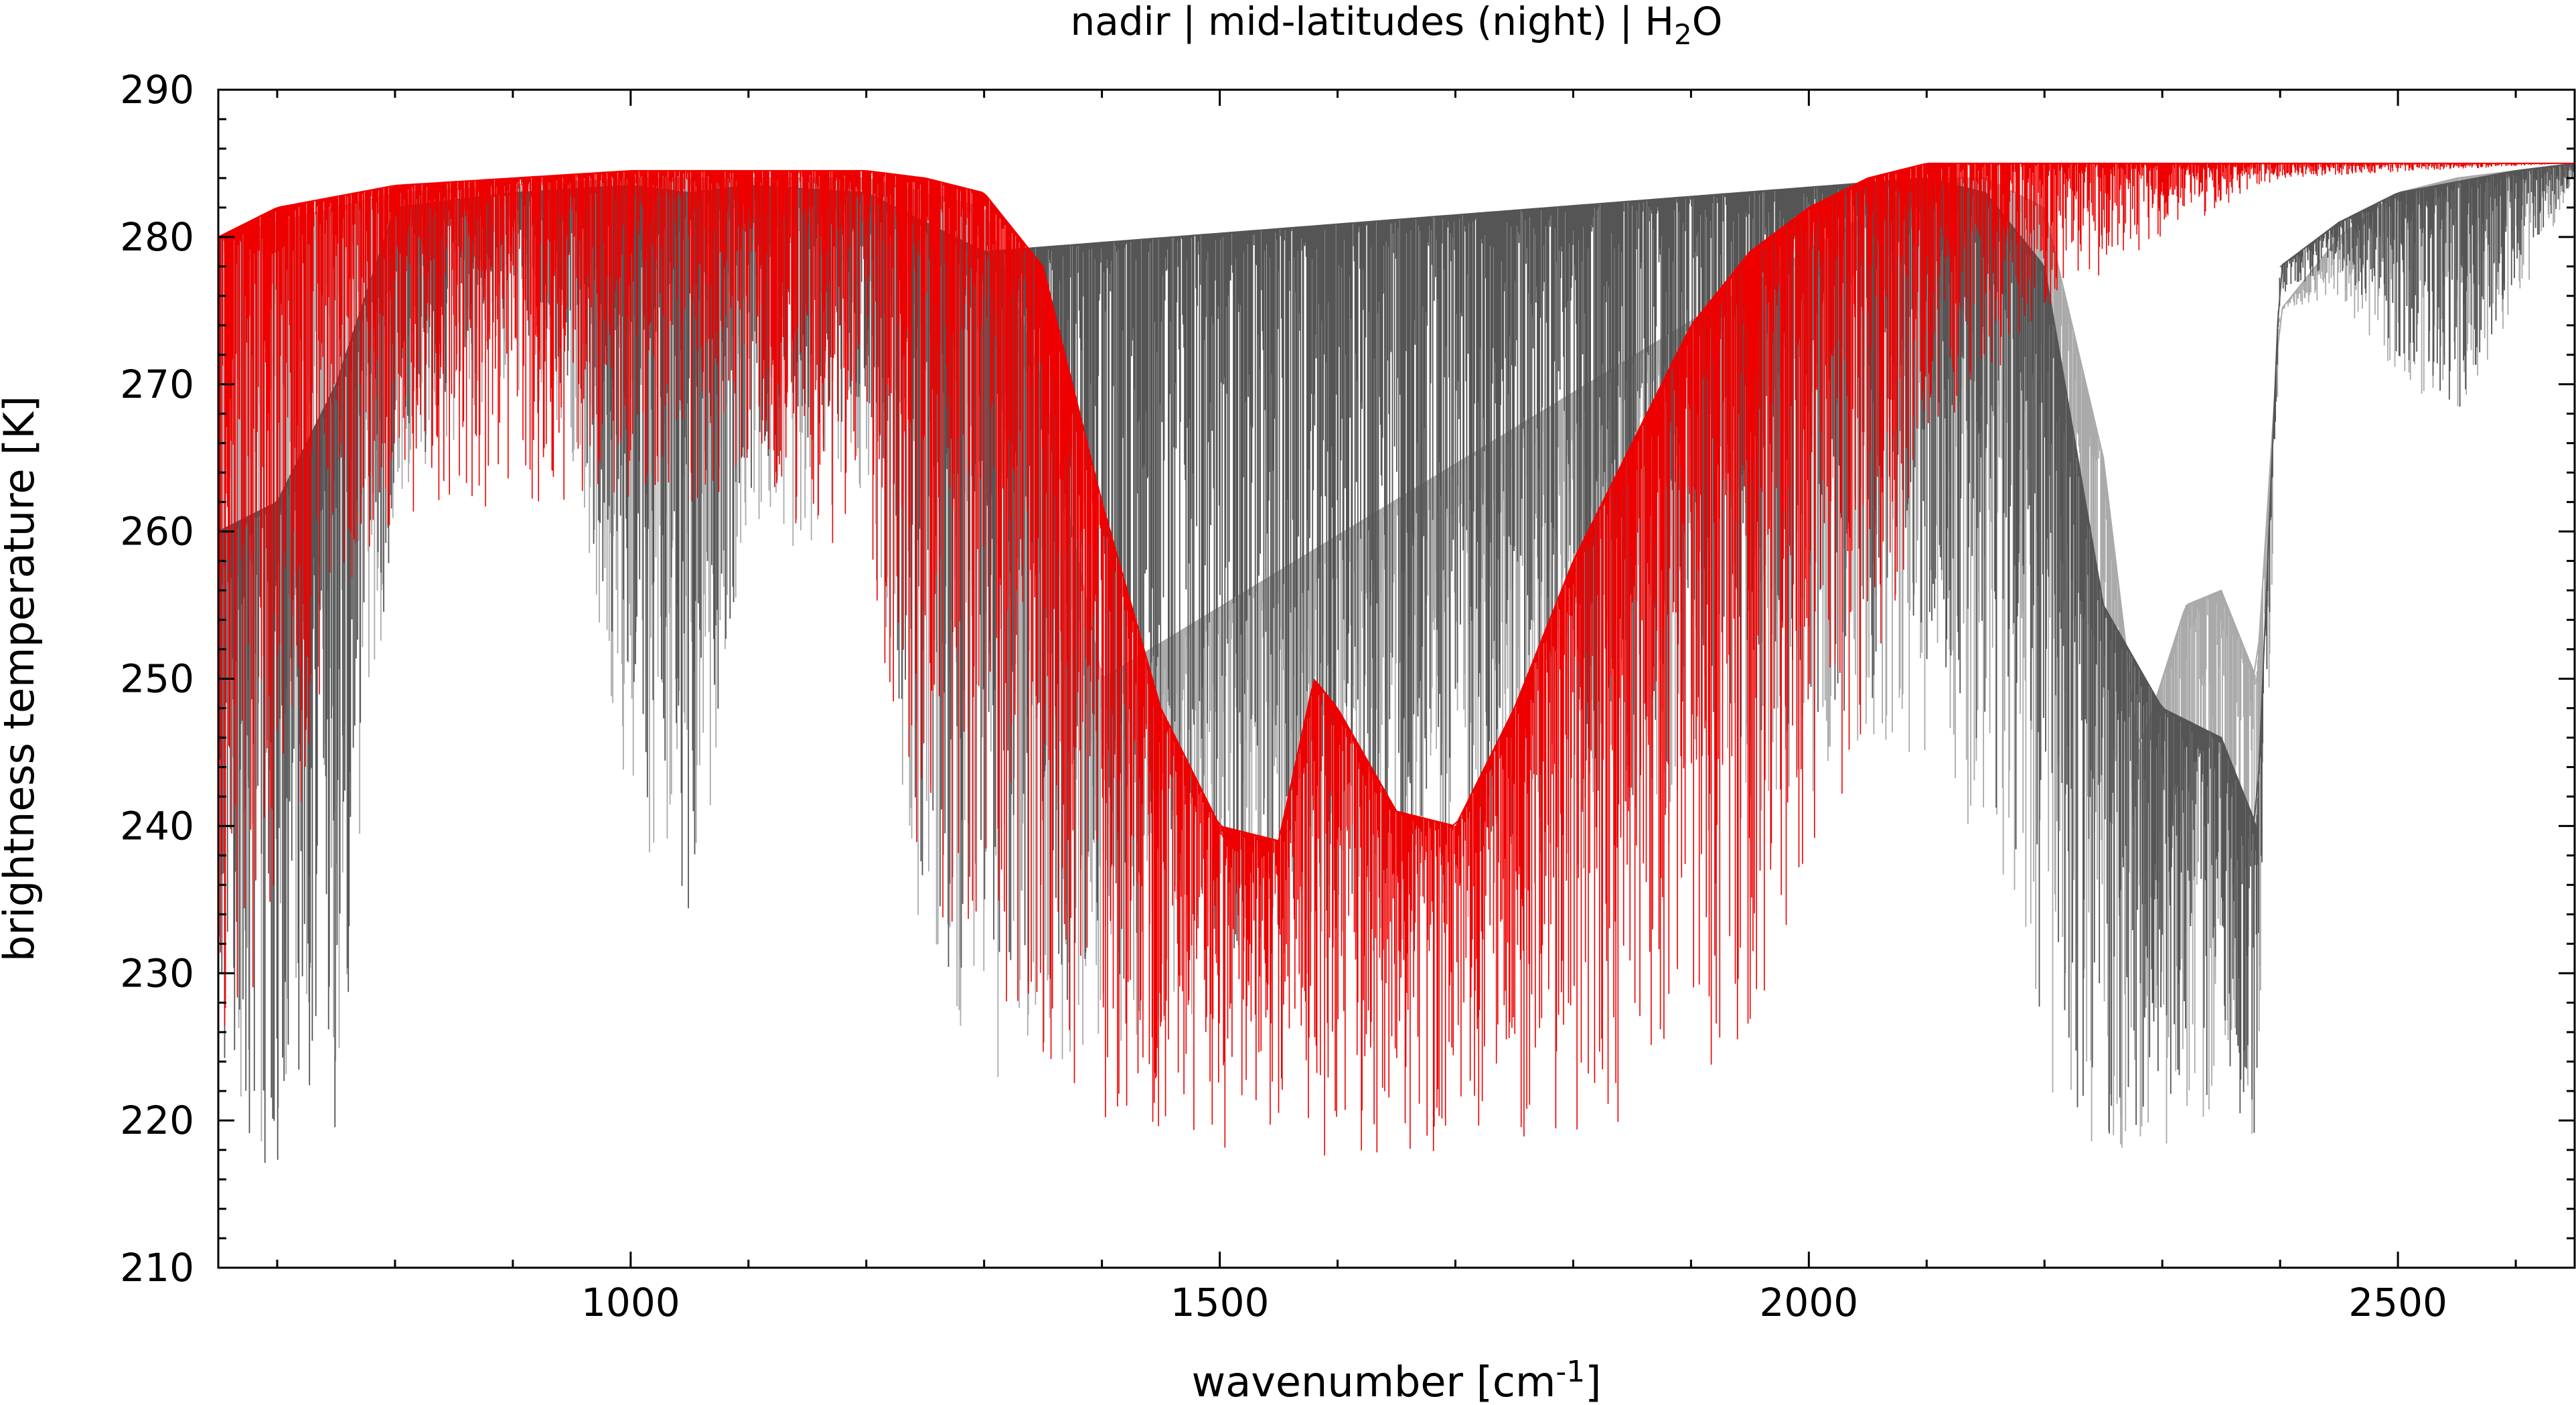 This screenshot has height=1405, width=2576. Describe the element at coordinates (157, 679) in the screenshot. I see `y-tick-label: 250` at that location.